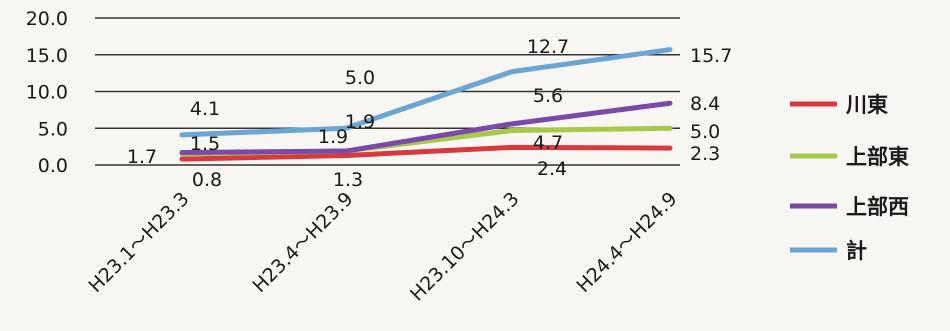 The image size is (950, 331). I want to click on legend-label: 上部東, so click(877, 157).